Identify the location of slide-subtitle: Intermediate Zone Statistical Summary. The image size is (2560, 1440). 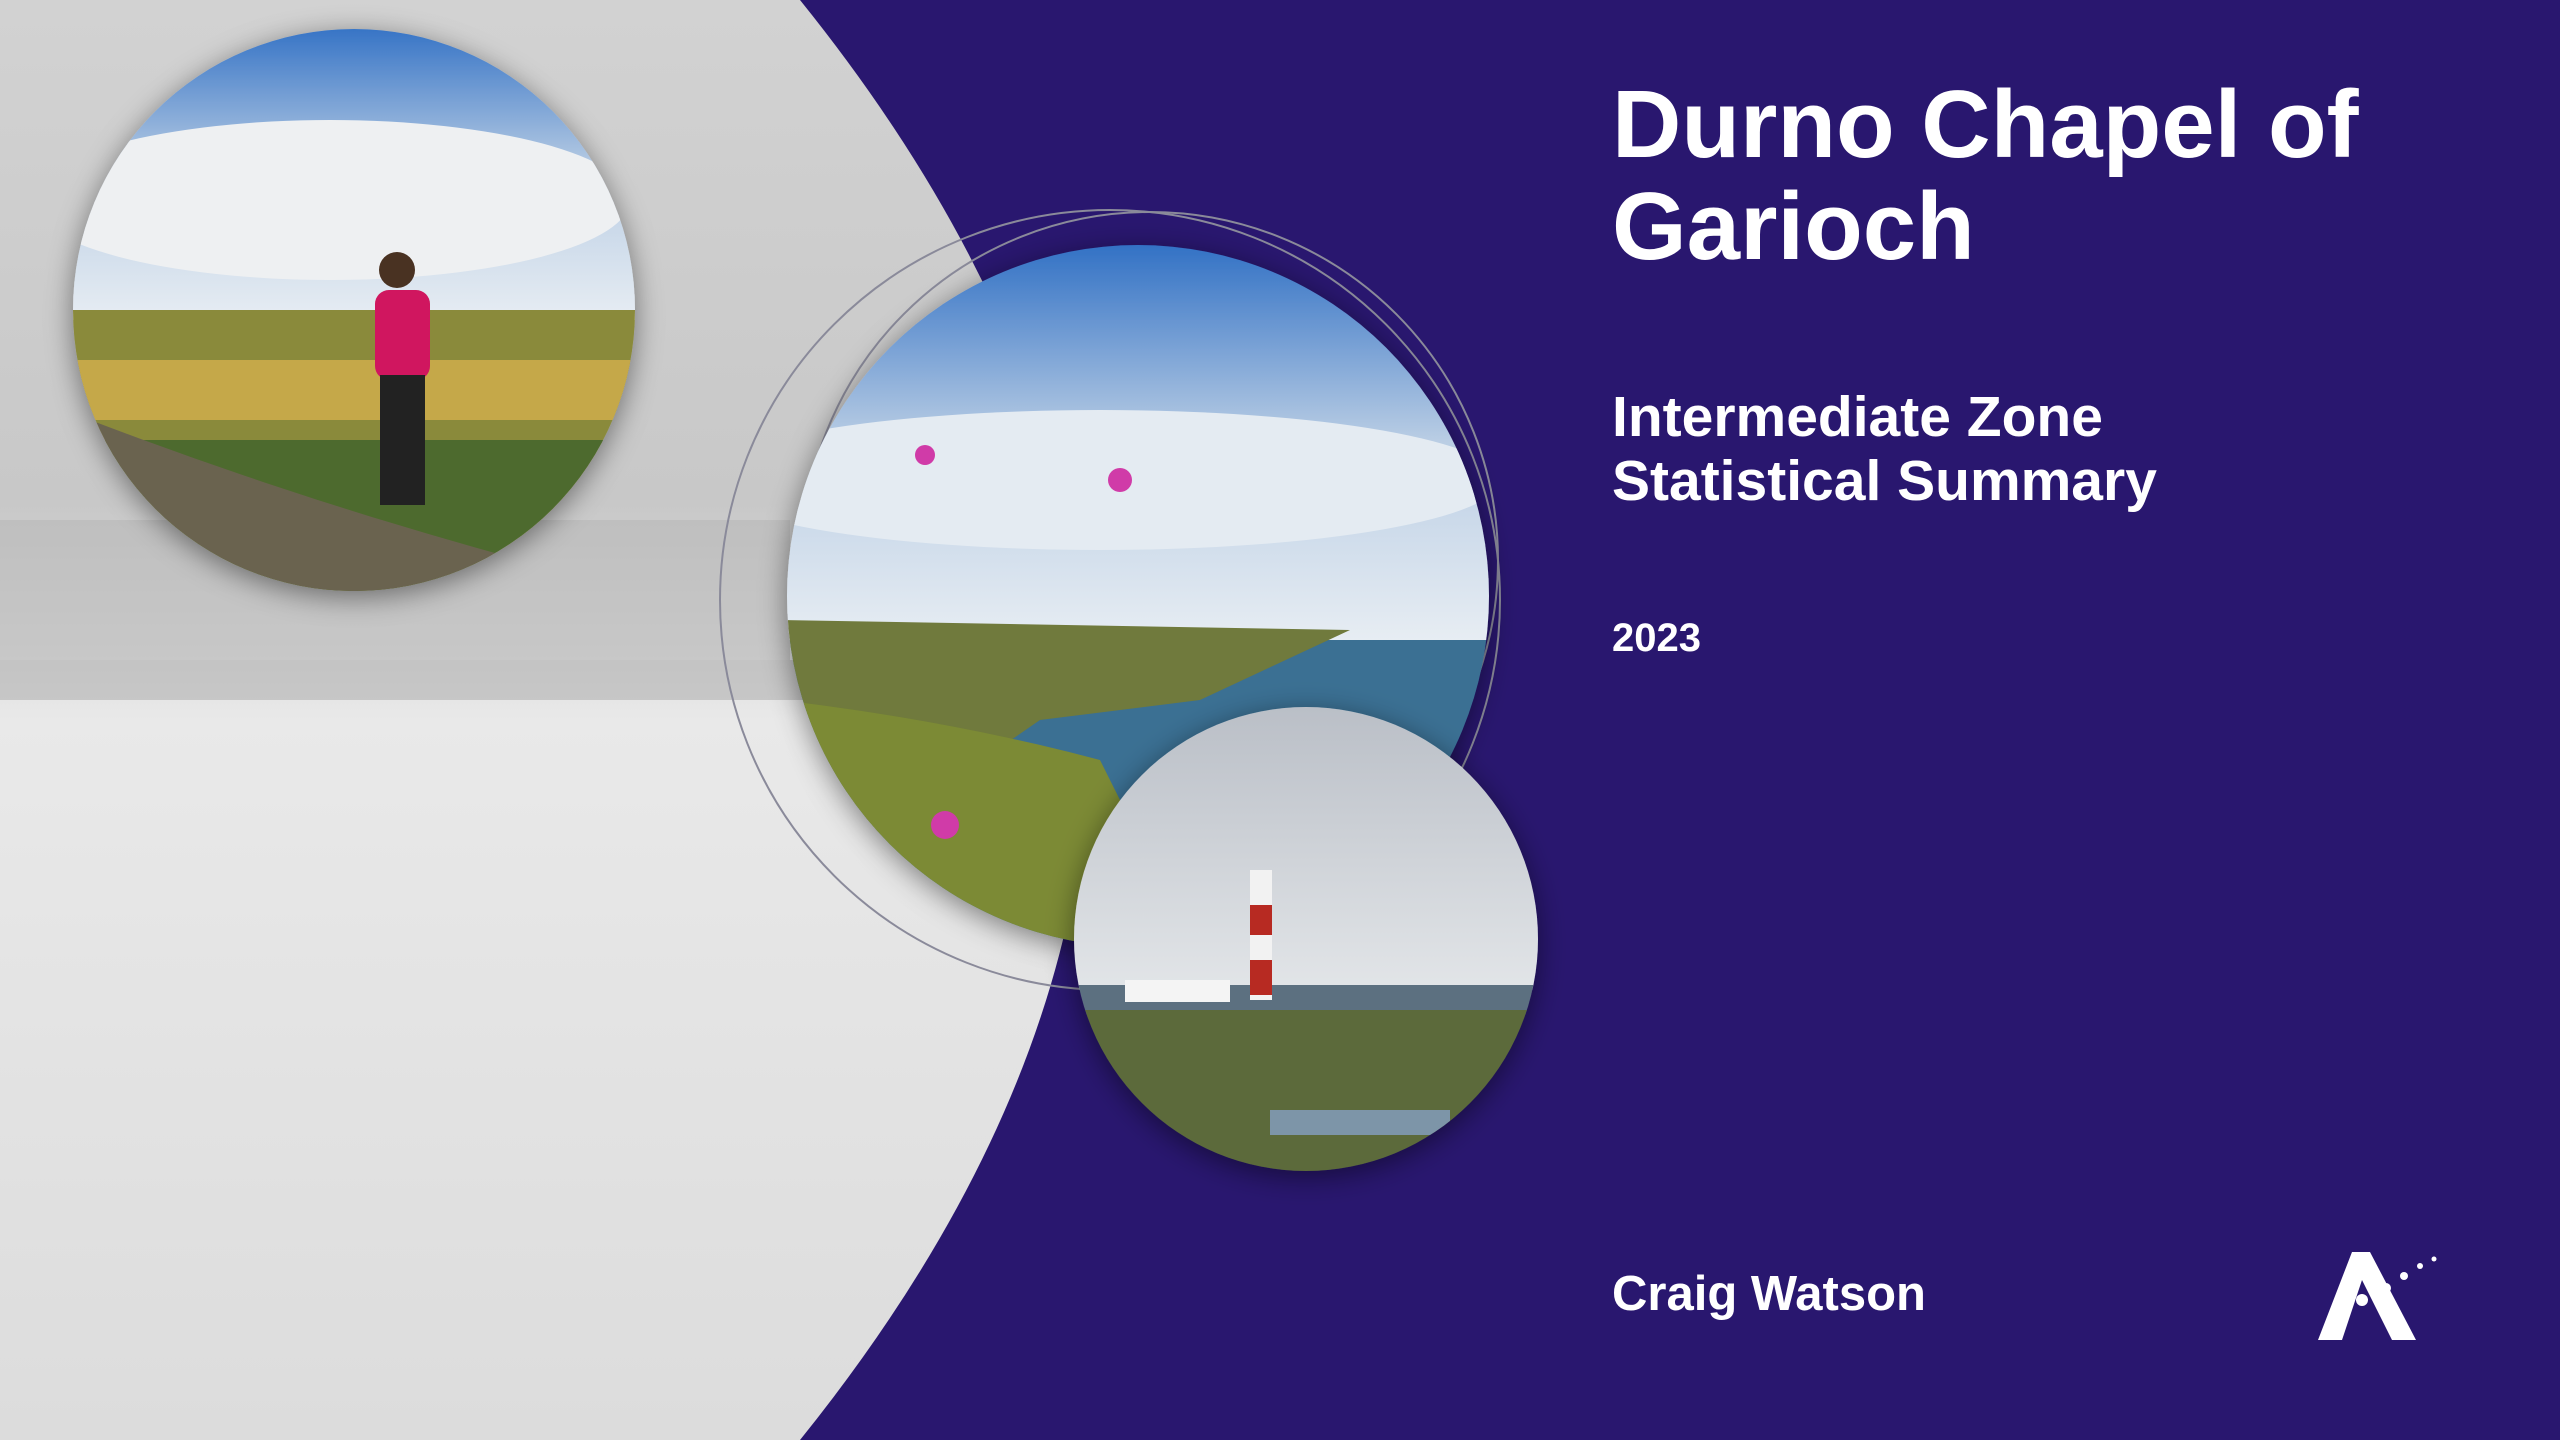
(1884, 449).